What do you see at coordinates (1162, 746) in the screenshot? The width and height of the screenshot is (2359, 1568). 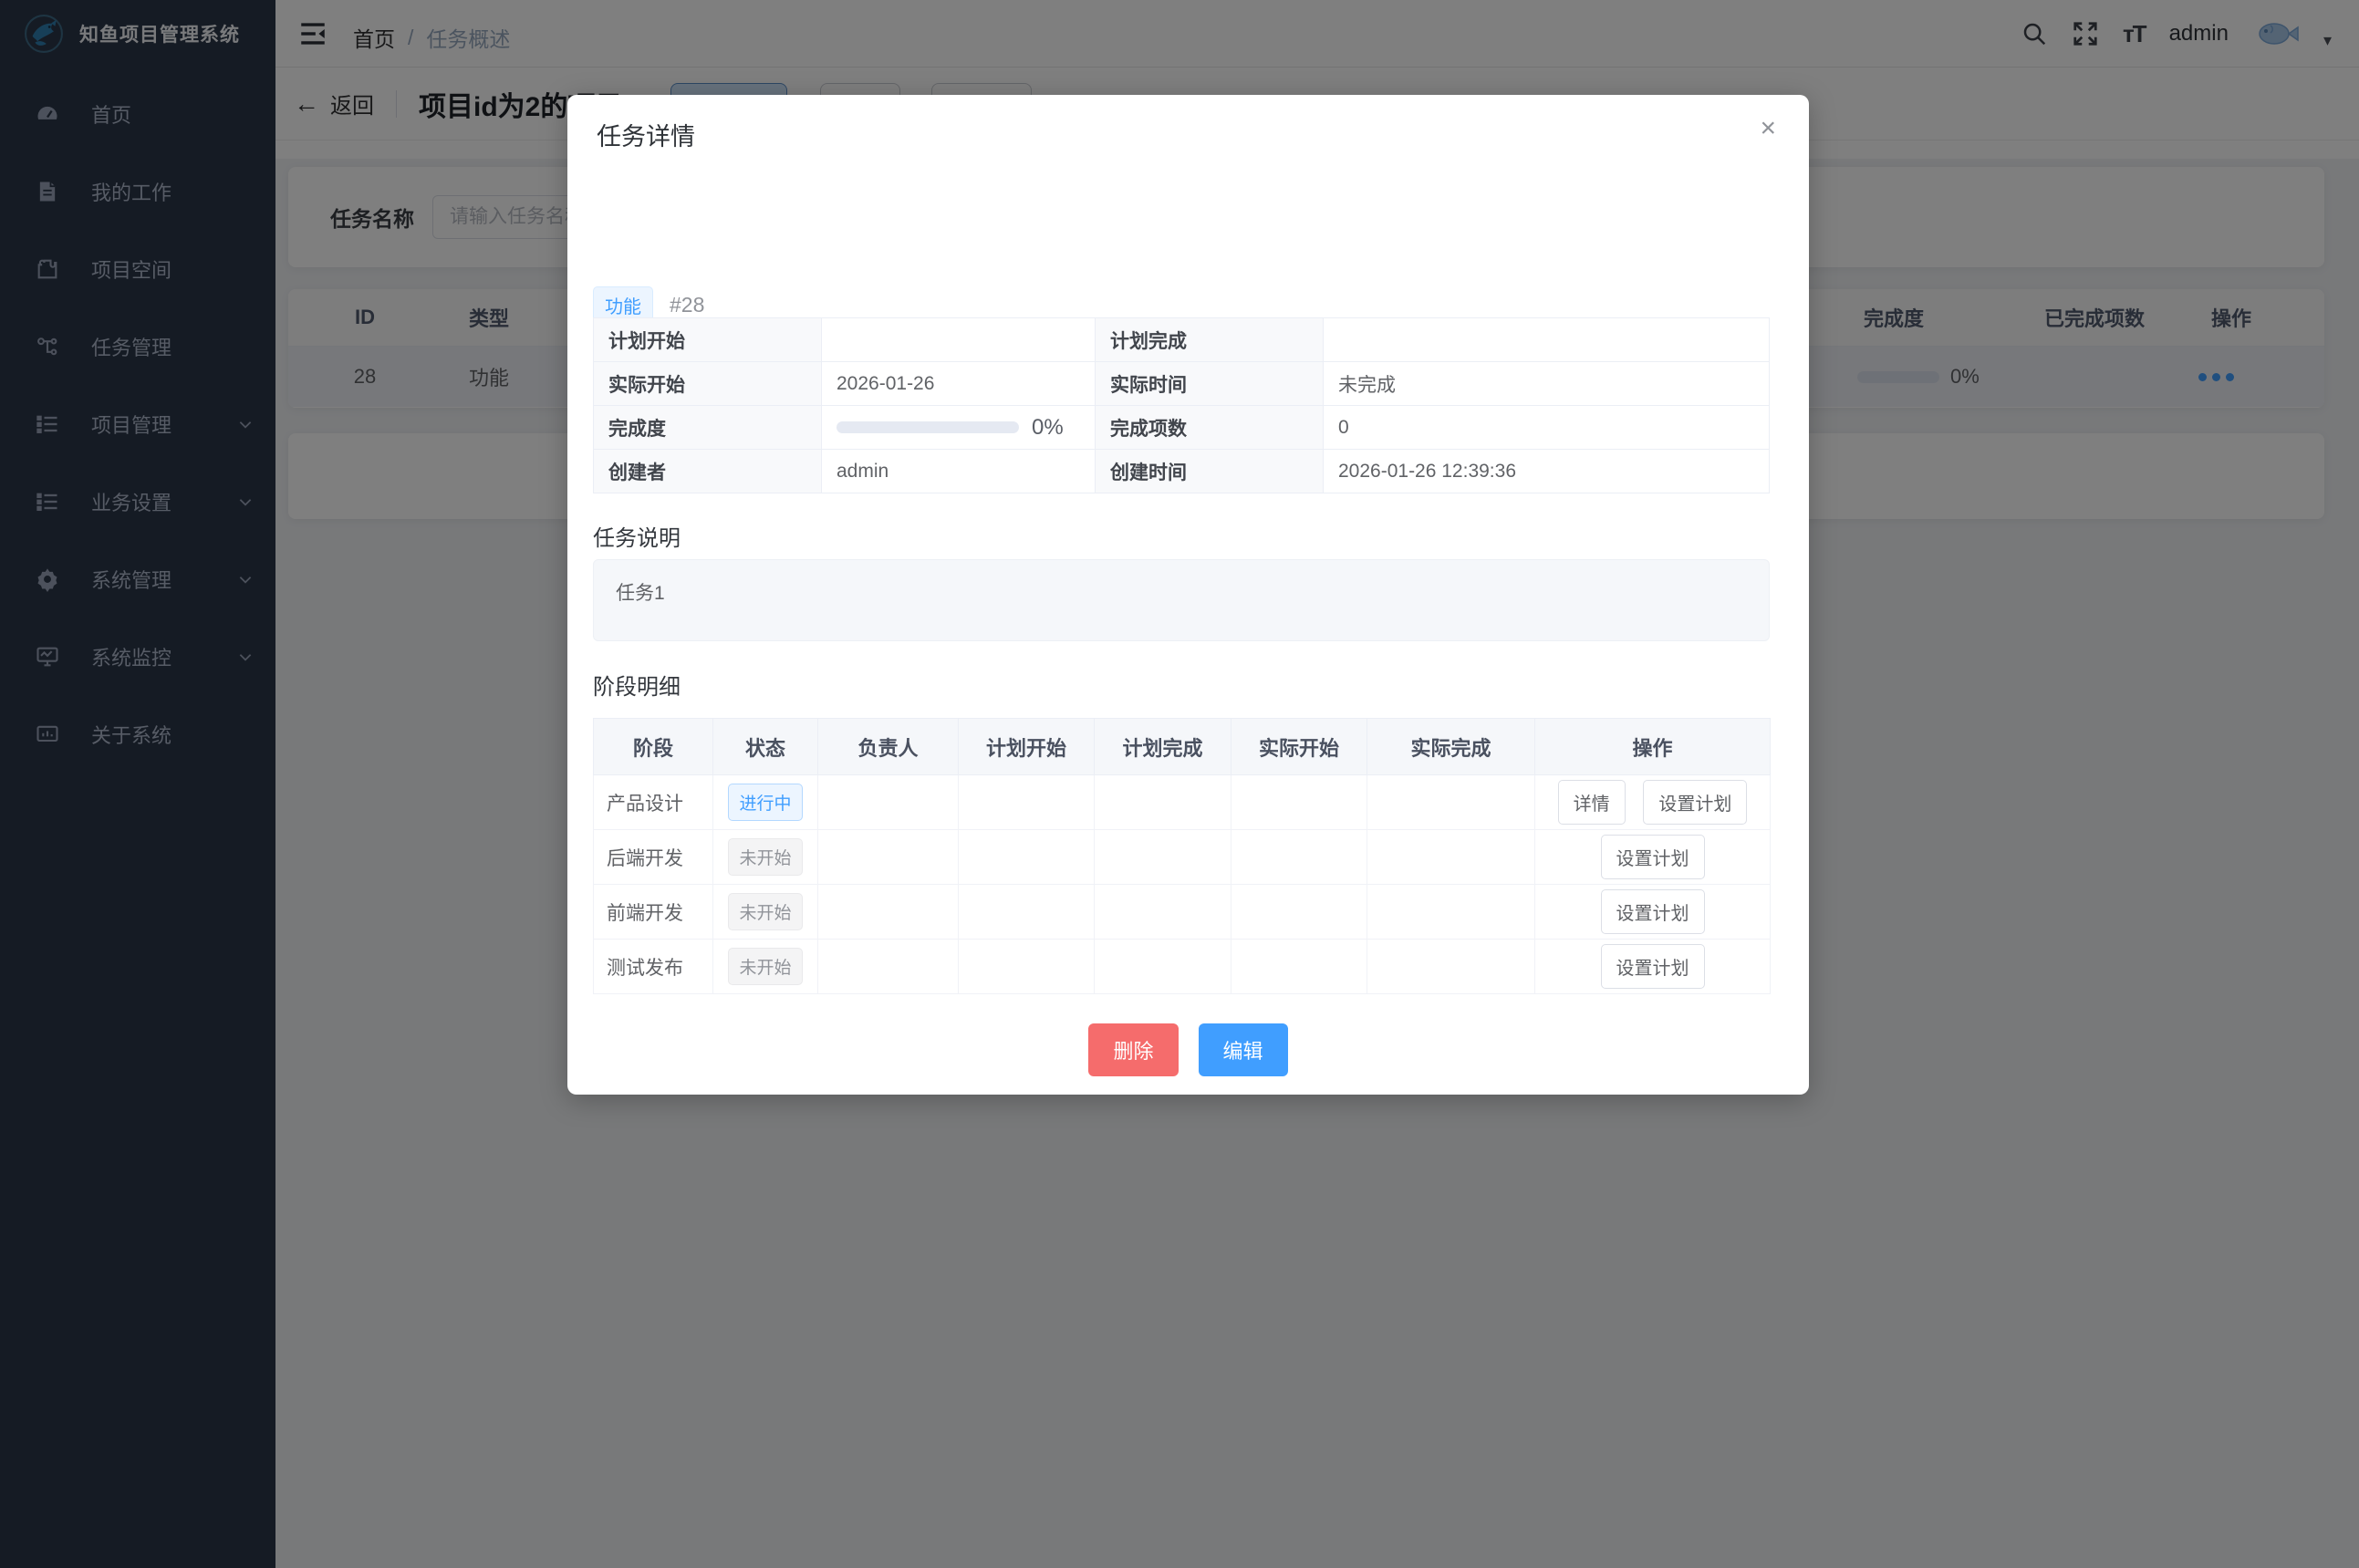 I see `col-plan-finish: 计划完成` at bounding box center [1162, 746].